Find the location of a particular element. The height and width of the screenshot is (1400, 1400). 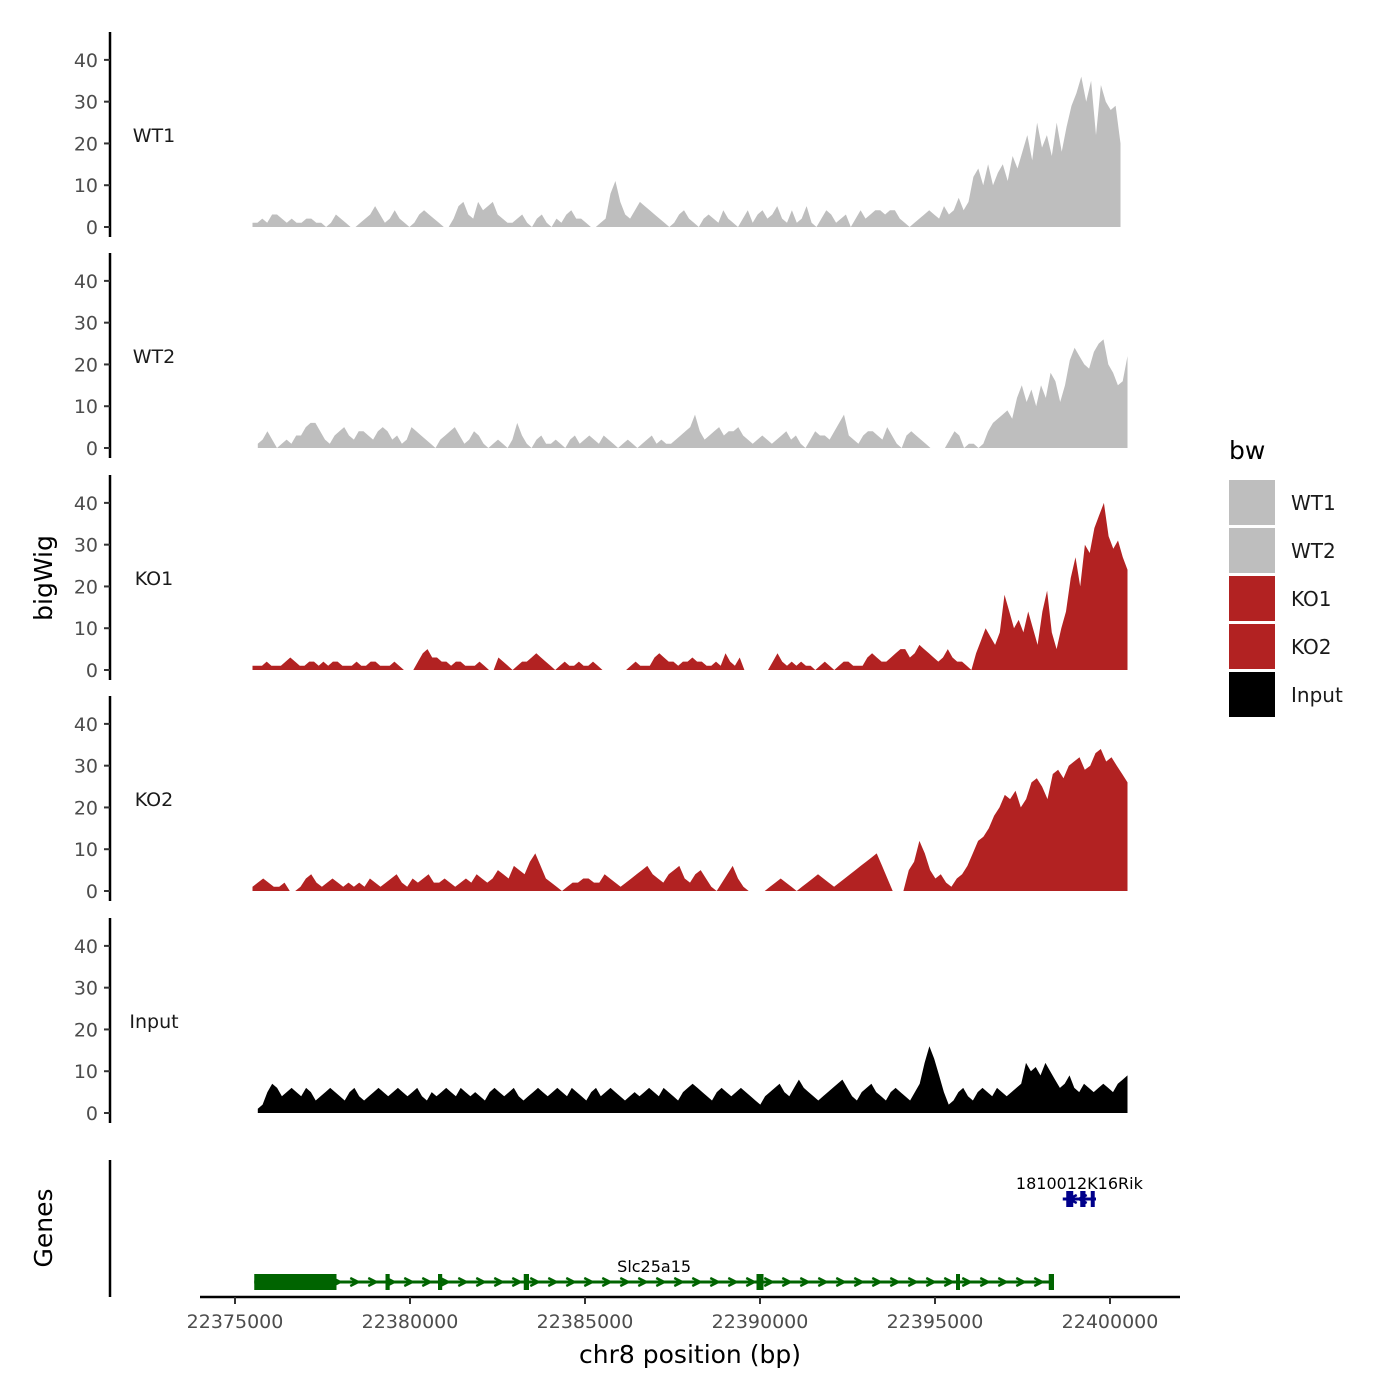

gene-1810012k16rik: 1810012K16Rik is located at coordinates (1080, 1190).